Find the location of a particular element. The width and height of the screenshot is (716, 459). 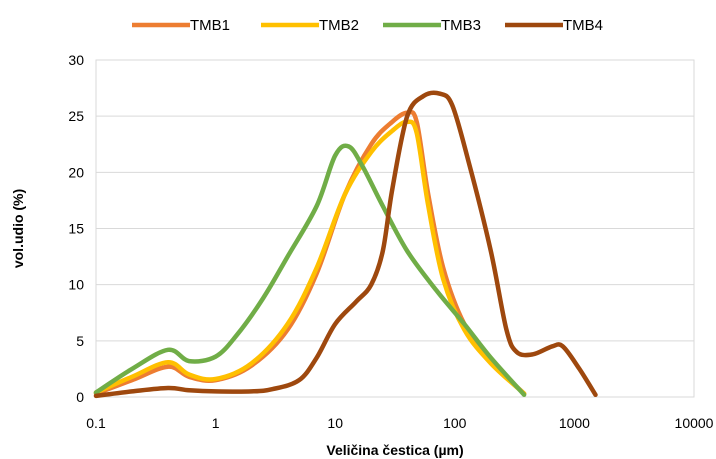

x-tick-label: 100 is located at coordinates (455, 423).